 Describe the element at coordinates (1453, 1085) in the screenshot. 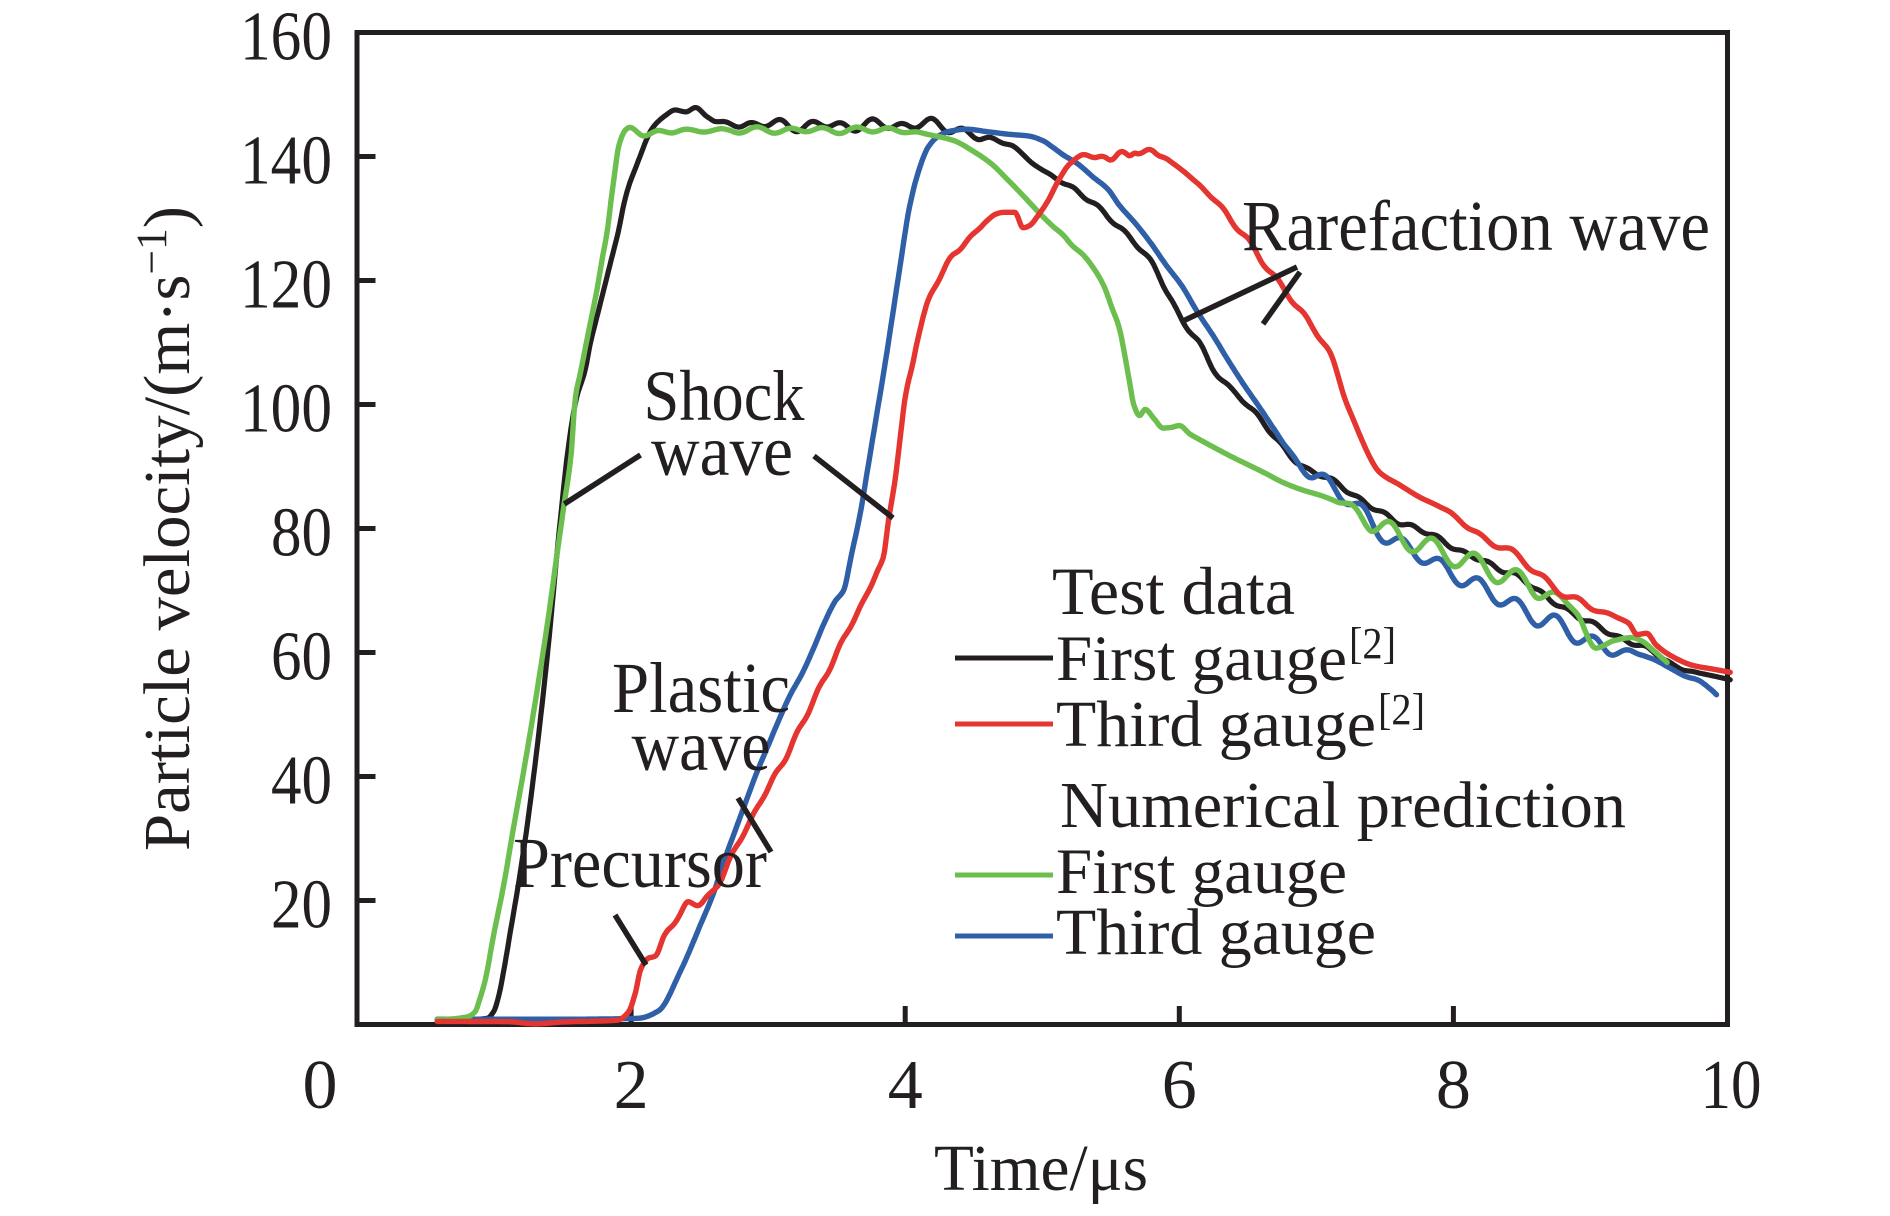

I see `svg-text: 8` at that location.